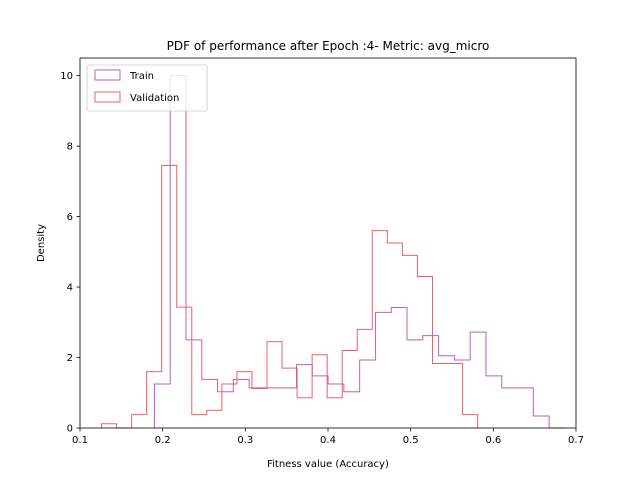  Describe the element at coordinates (245, 440) in the screenshot. I see `x-tick-label: 0.3` at that location.